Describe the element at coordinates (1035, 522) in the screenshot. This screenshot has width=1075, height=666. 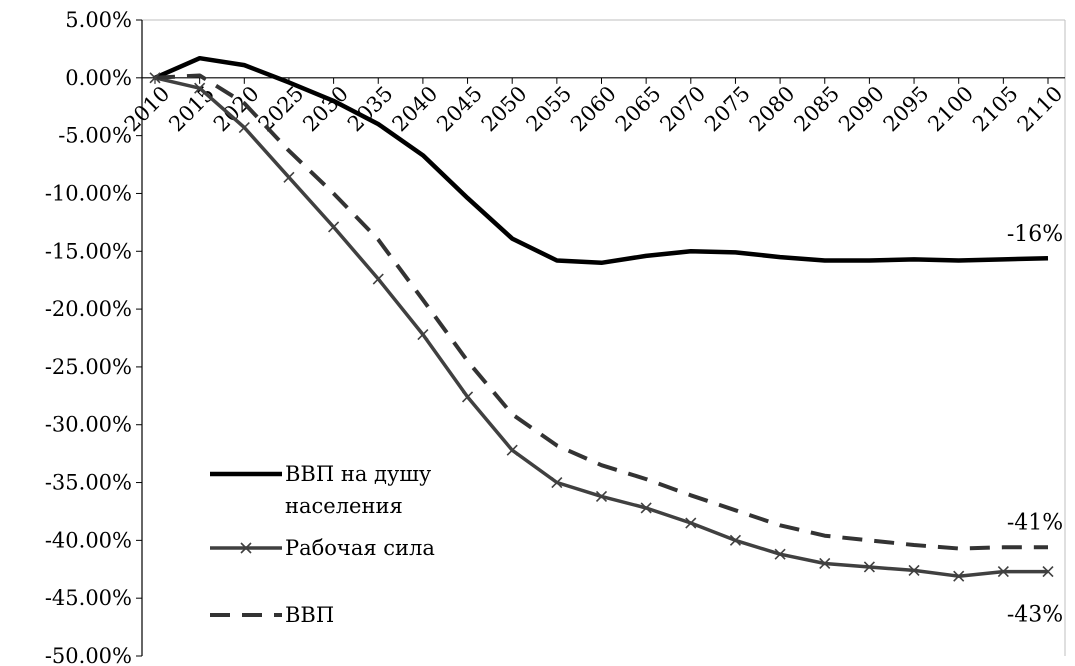
I see `annotation-label: -41%` at that location.